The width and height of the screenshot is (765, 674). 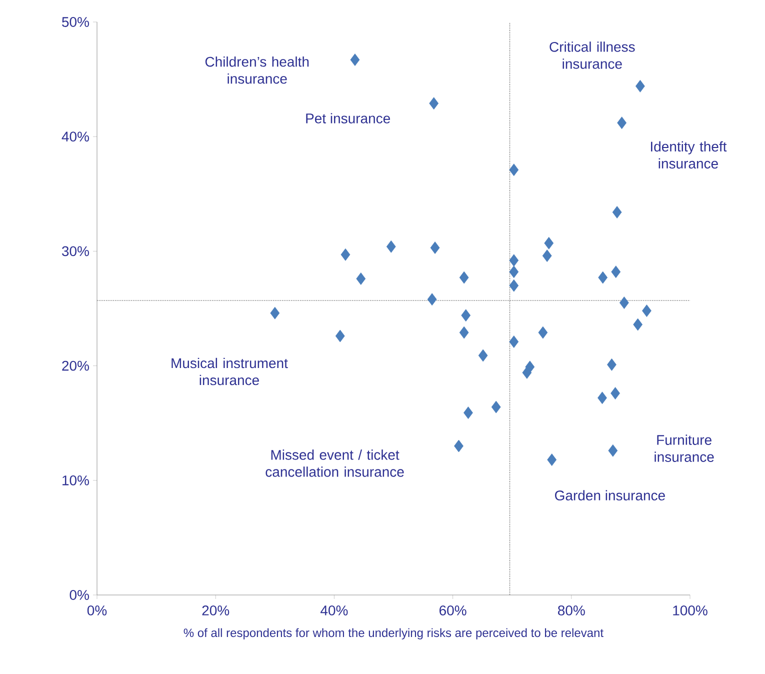 What do you see at coordinates (75, 480) in the screenshot?
I see `y-tick-label: 10%` at bounding box center [75, 480].